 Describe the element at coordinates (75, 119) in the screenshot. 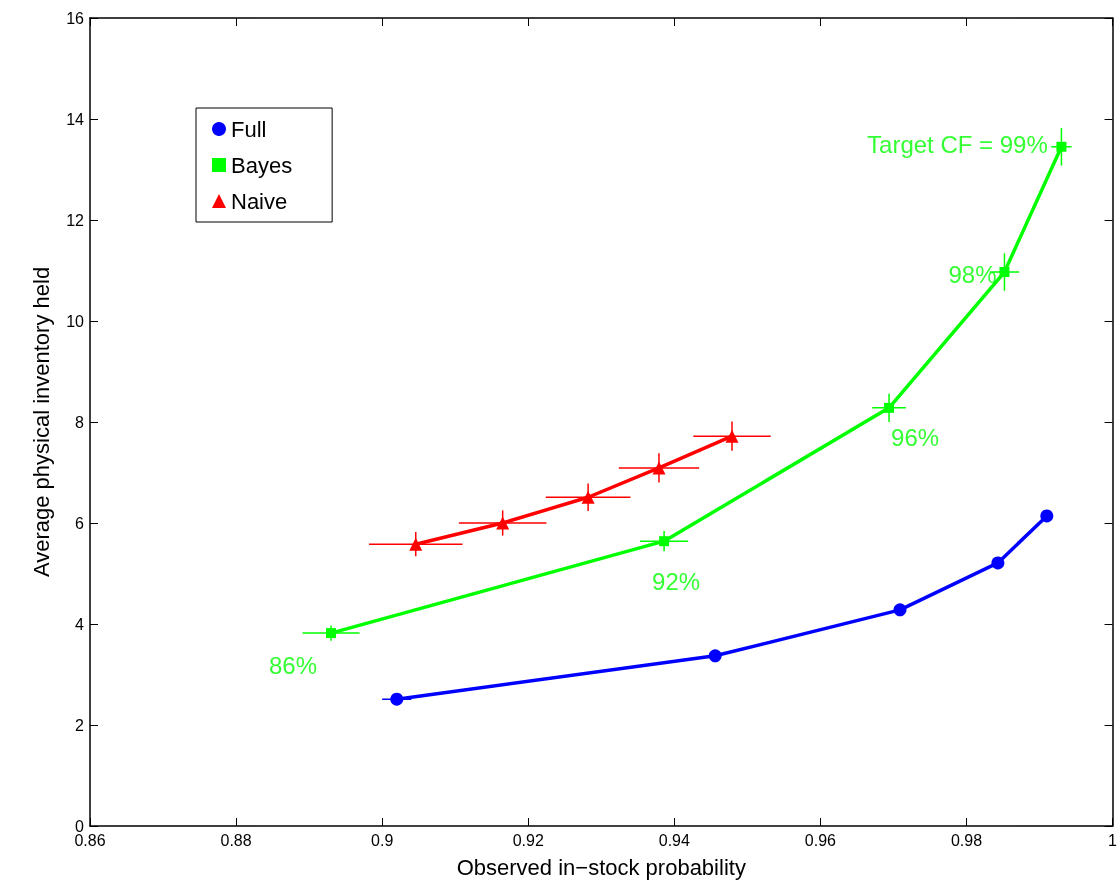

I see `y-tick-label: 14` at that location.